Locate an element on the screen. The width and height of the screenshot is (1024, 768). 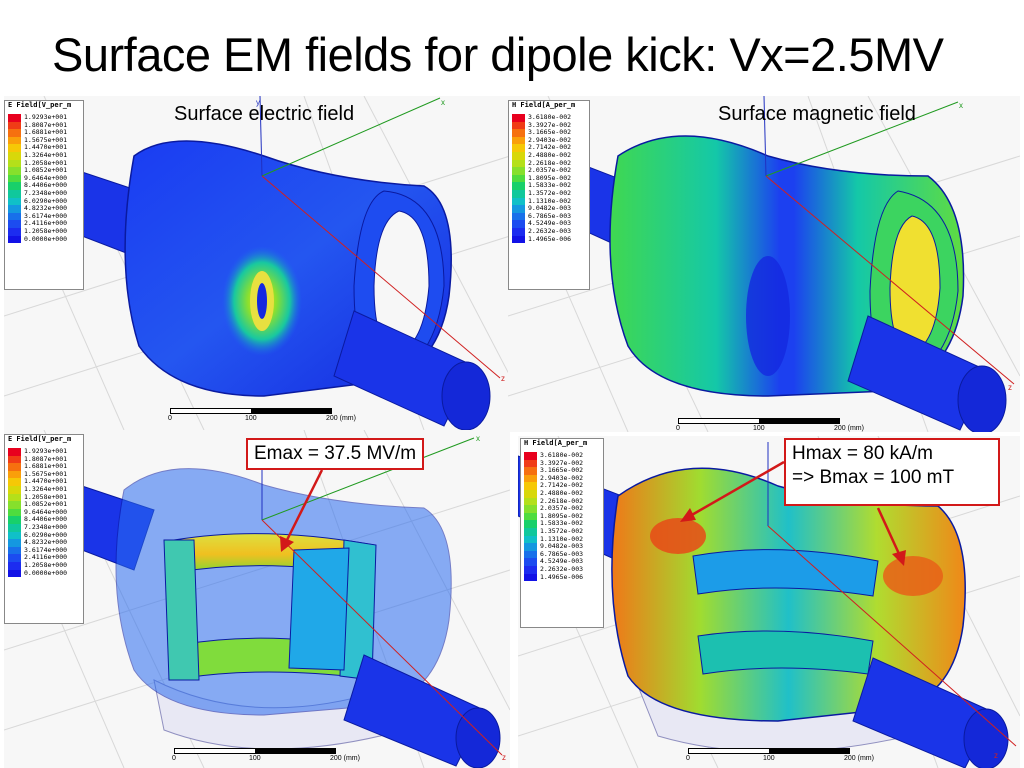
legend-value: 2.0357e-002 is located at coordinates (562, 508).